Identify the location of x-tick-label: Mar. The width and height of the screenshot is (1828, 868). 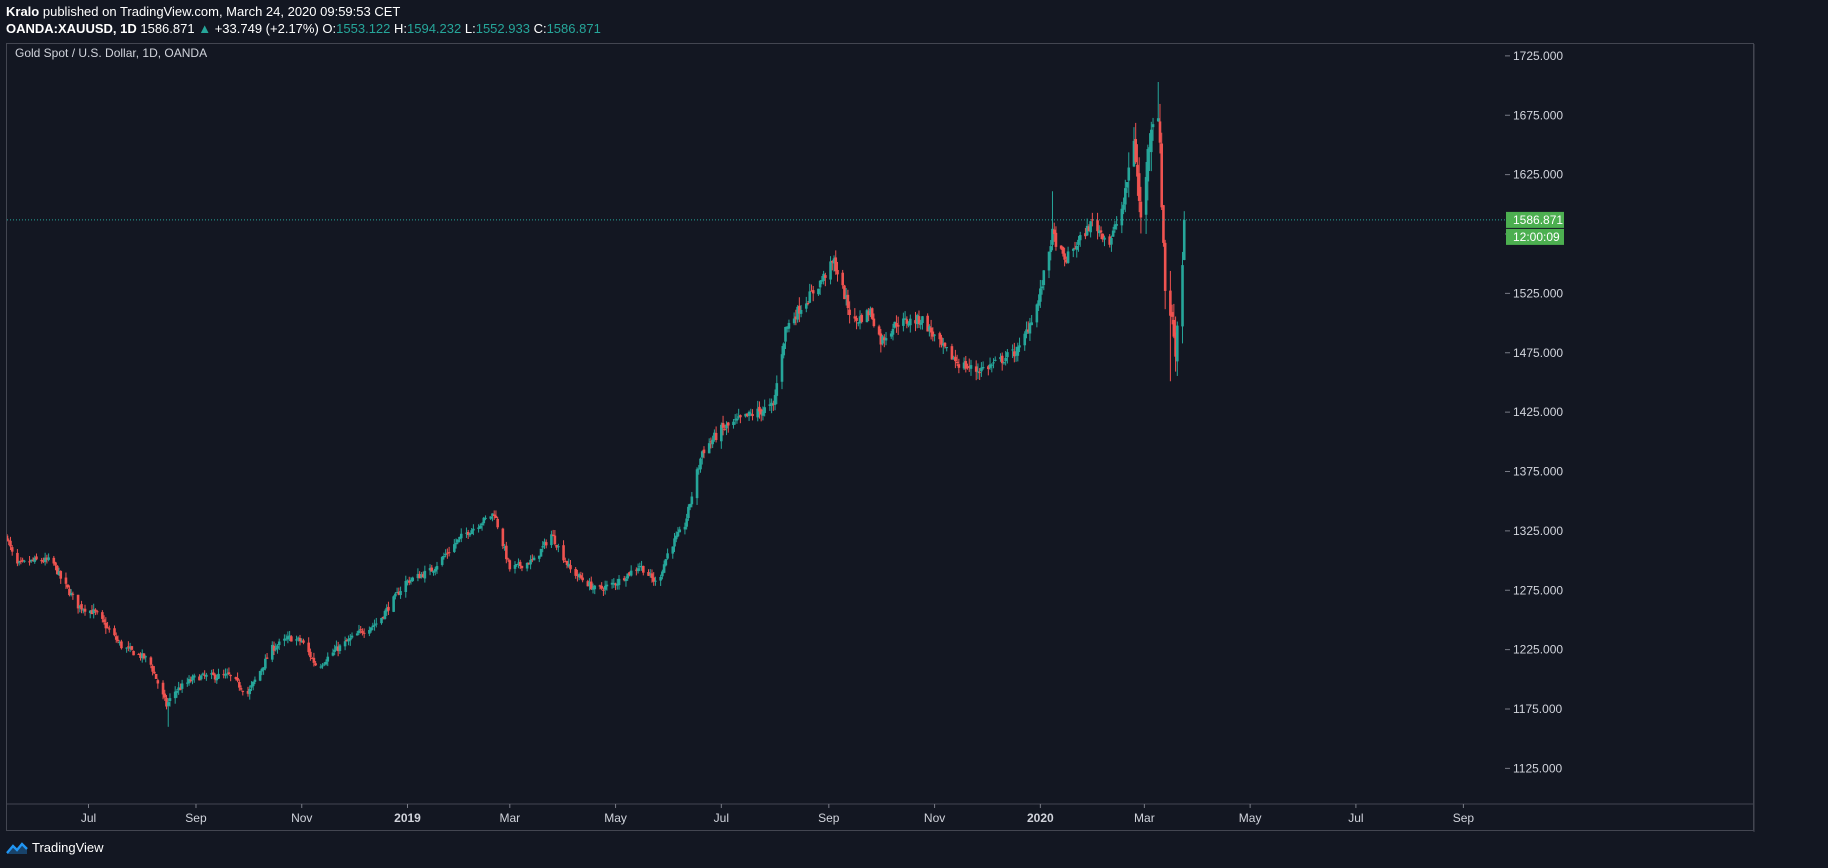
(509, 818).